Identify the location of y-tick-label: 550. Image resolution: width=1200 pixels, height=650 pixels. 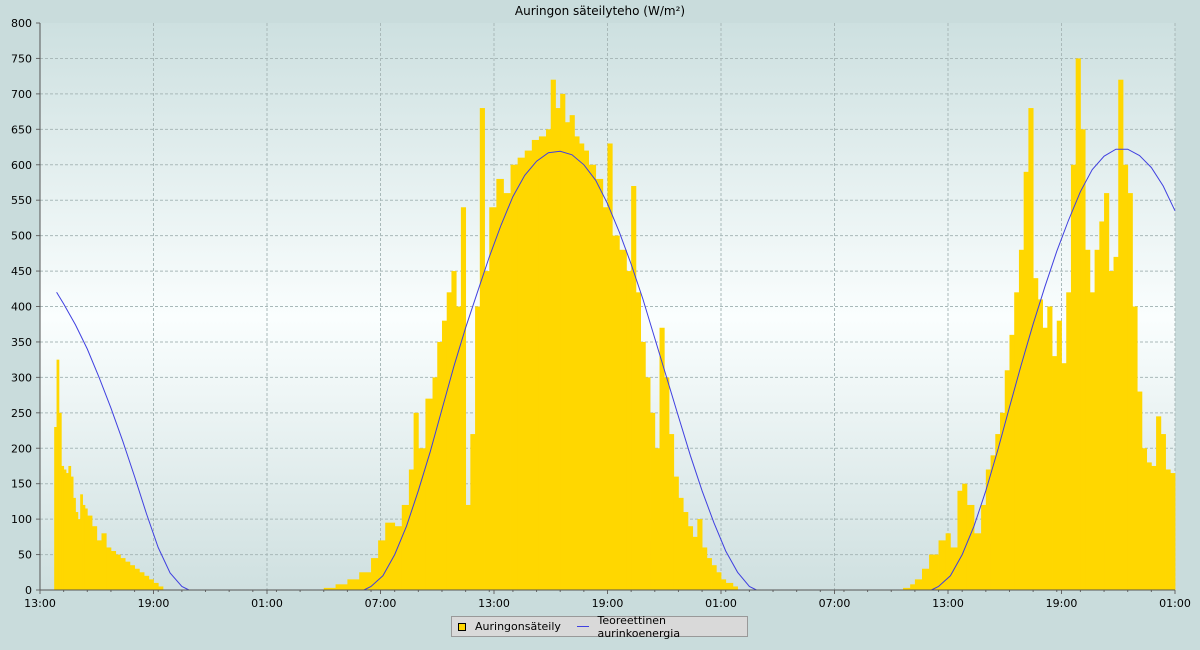
(21, 200).